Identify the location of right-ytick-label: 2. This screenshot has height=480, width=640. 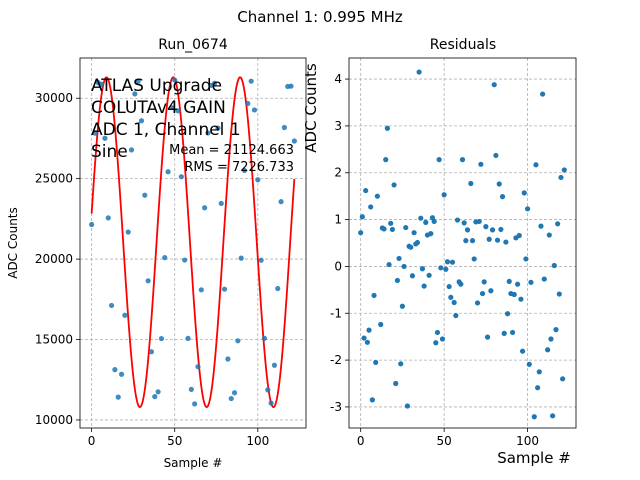
(338, 173).